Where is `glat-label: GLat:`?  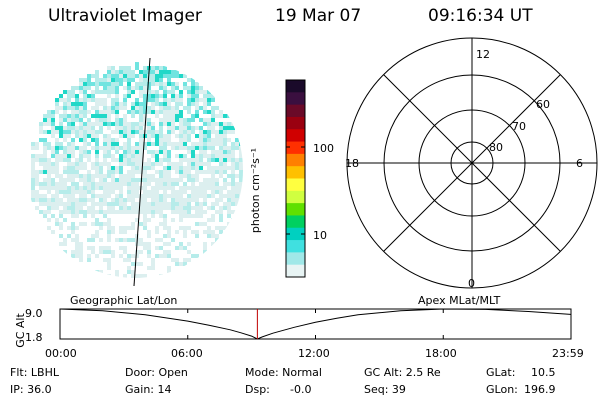 glat-label: GLat: is located at coordinates (501, 372).